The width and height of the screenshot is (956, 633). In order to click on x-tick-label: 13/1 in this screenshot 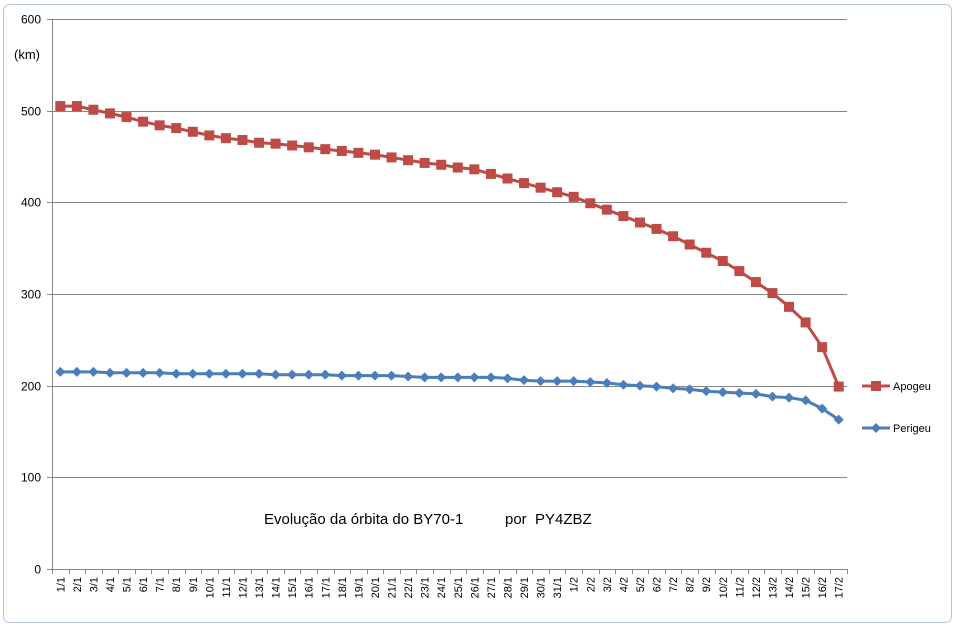, I will do `click(260, 587)`.